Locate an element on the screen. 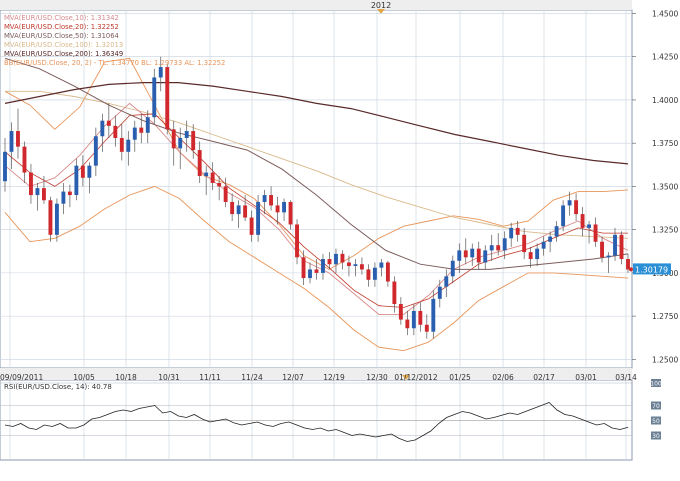 The image size is (680, 481). price-tick-label: 1.2750 is located at coordinates (665, 316).